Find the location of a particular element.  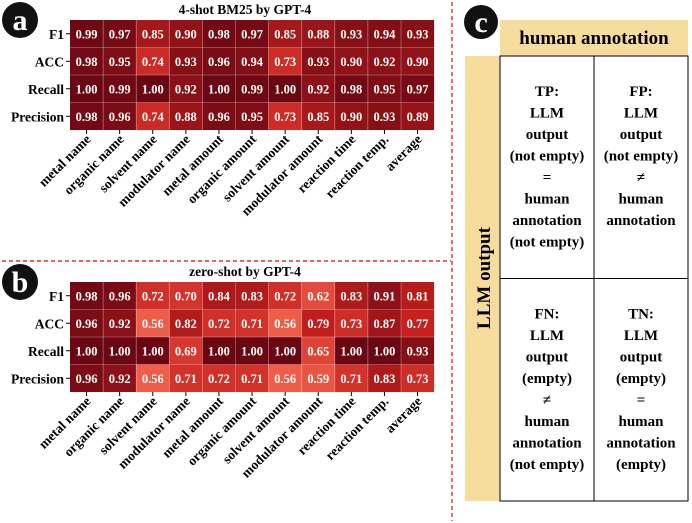

cell-value-label: 0.97 is located at coordinates (418, 89).